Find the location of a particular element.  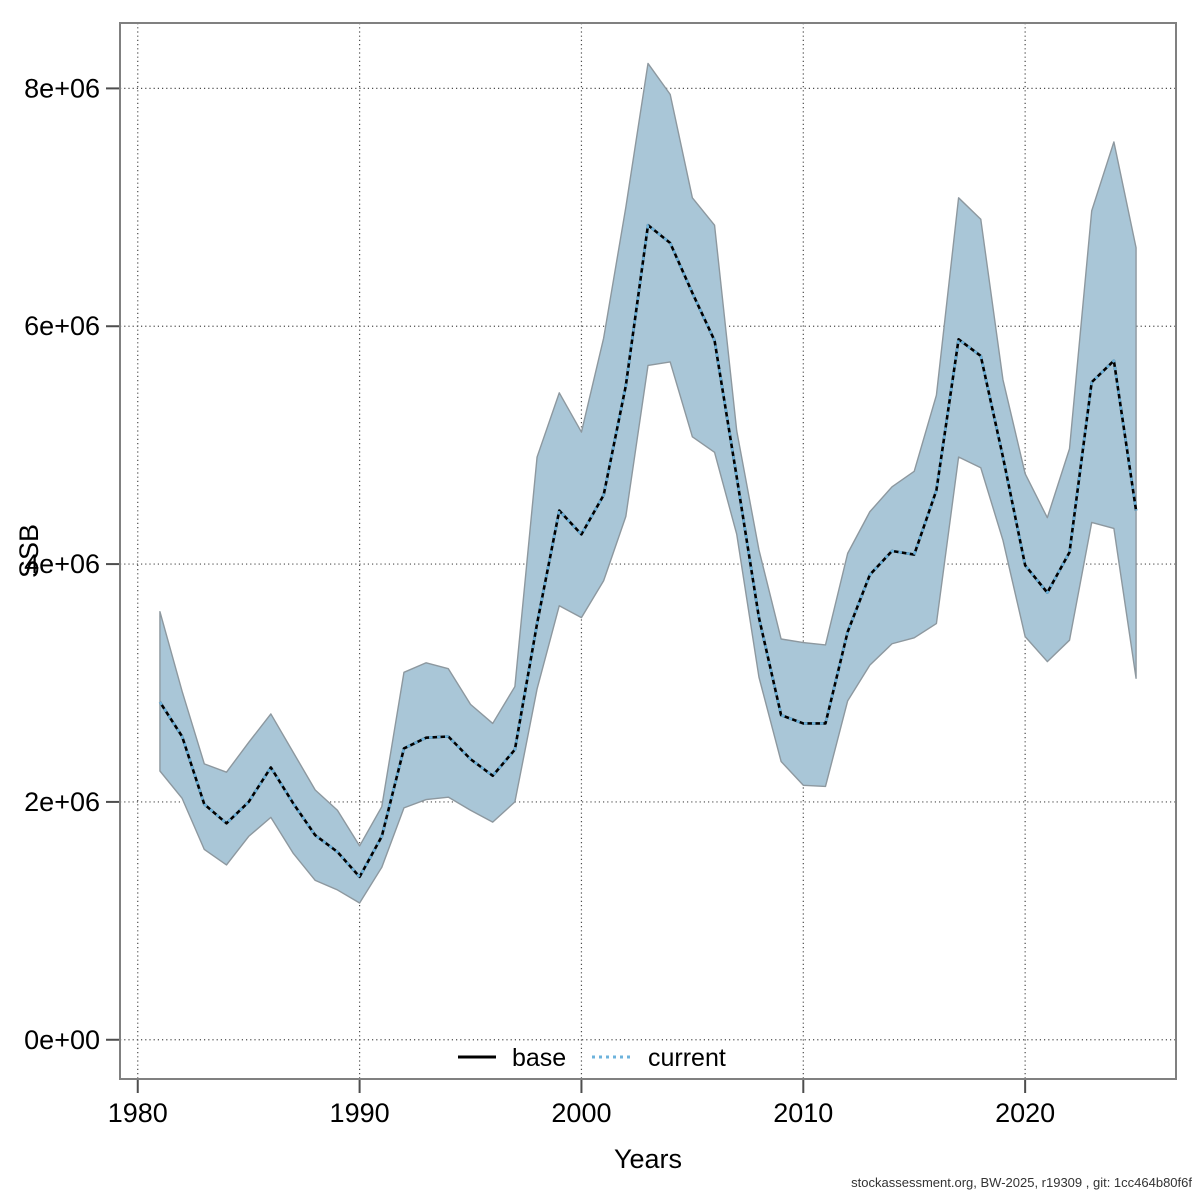

y-tick-label: 2e+06 is located at coordinates (62, 802).